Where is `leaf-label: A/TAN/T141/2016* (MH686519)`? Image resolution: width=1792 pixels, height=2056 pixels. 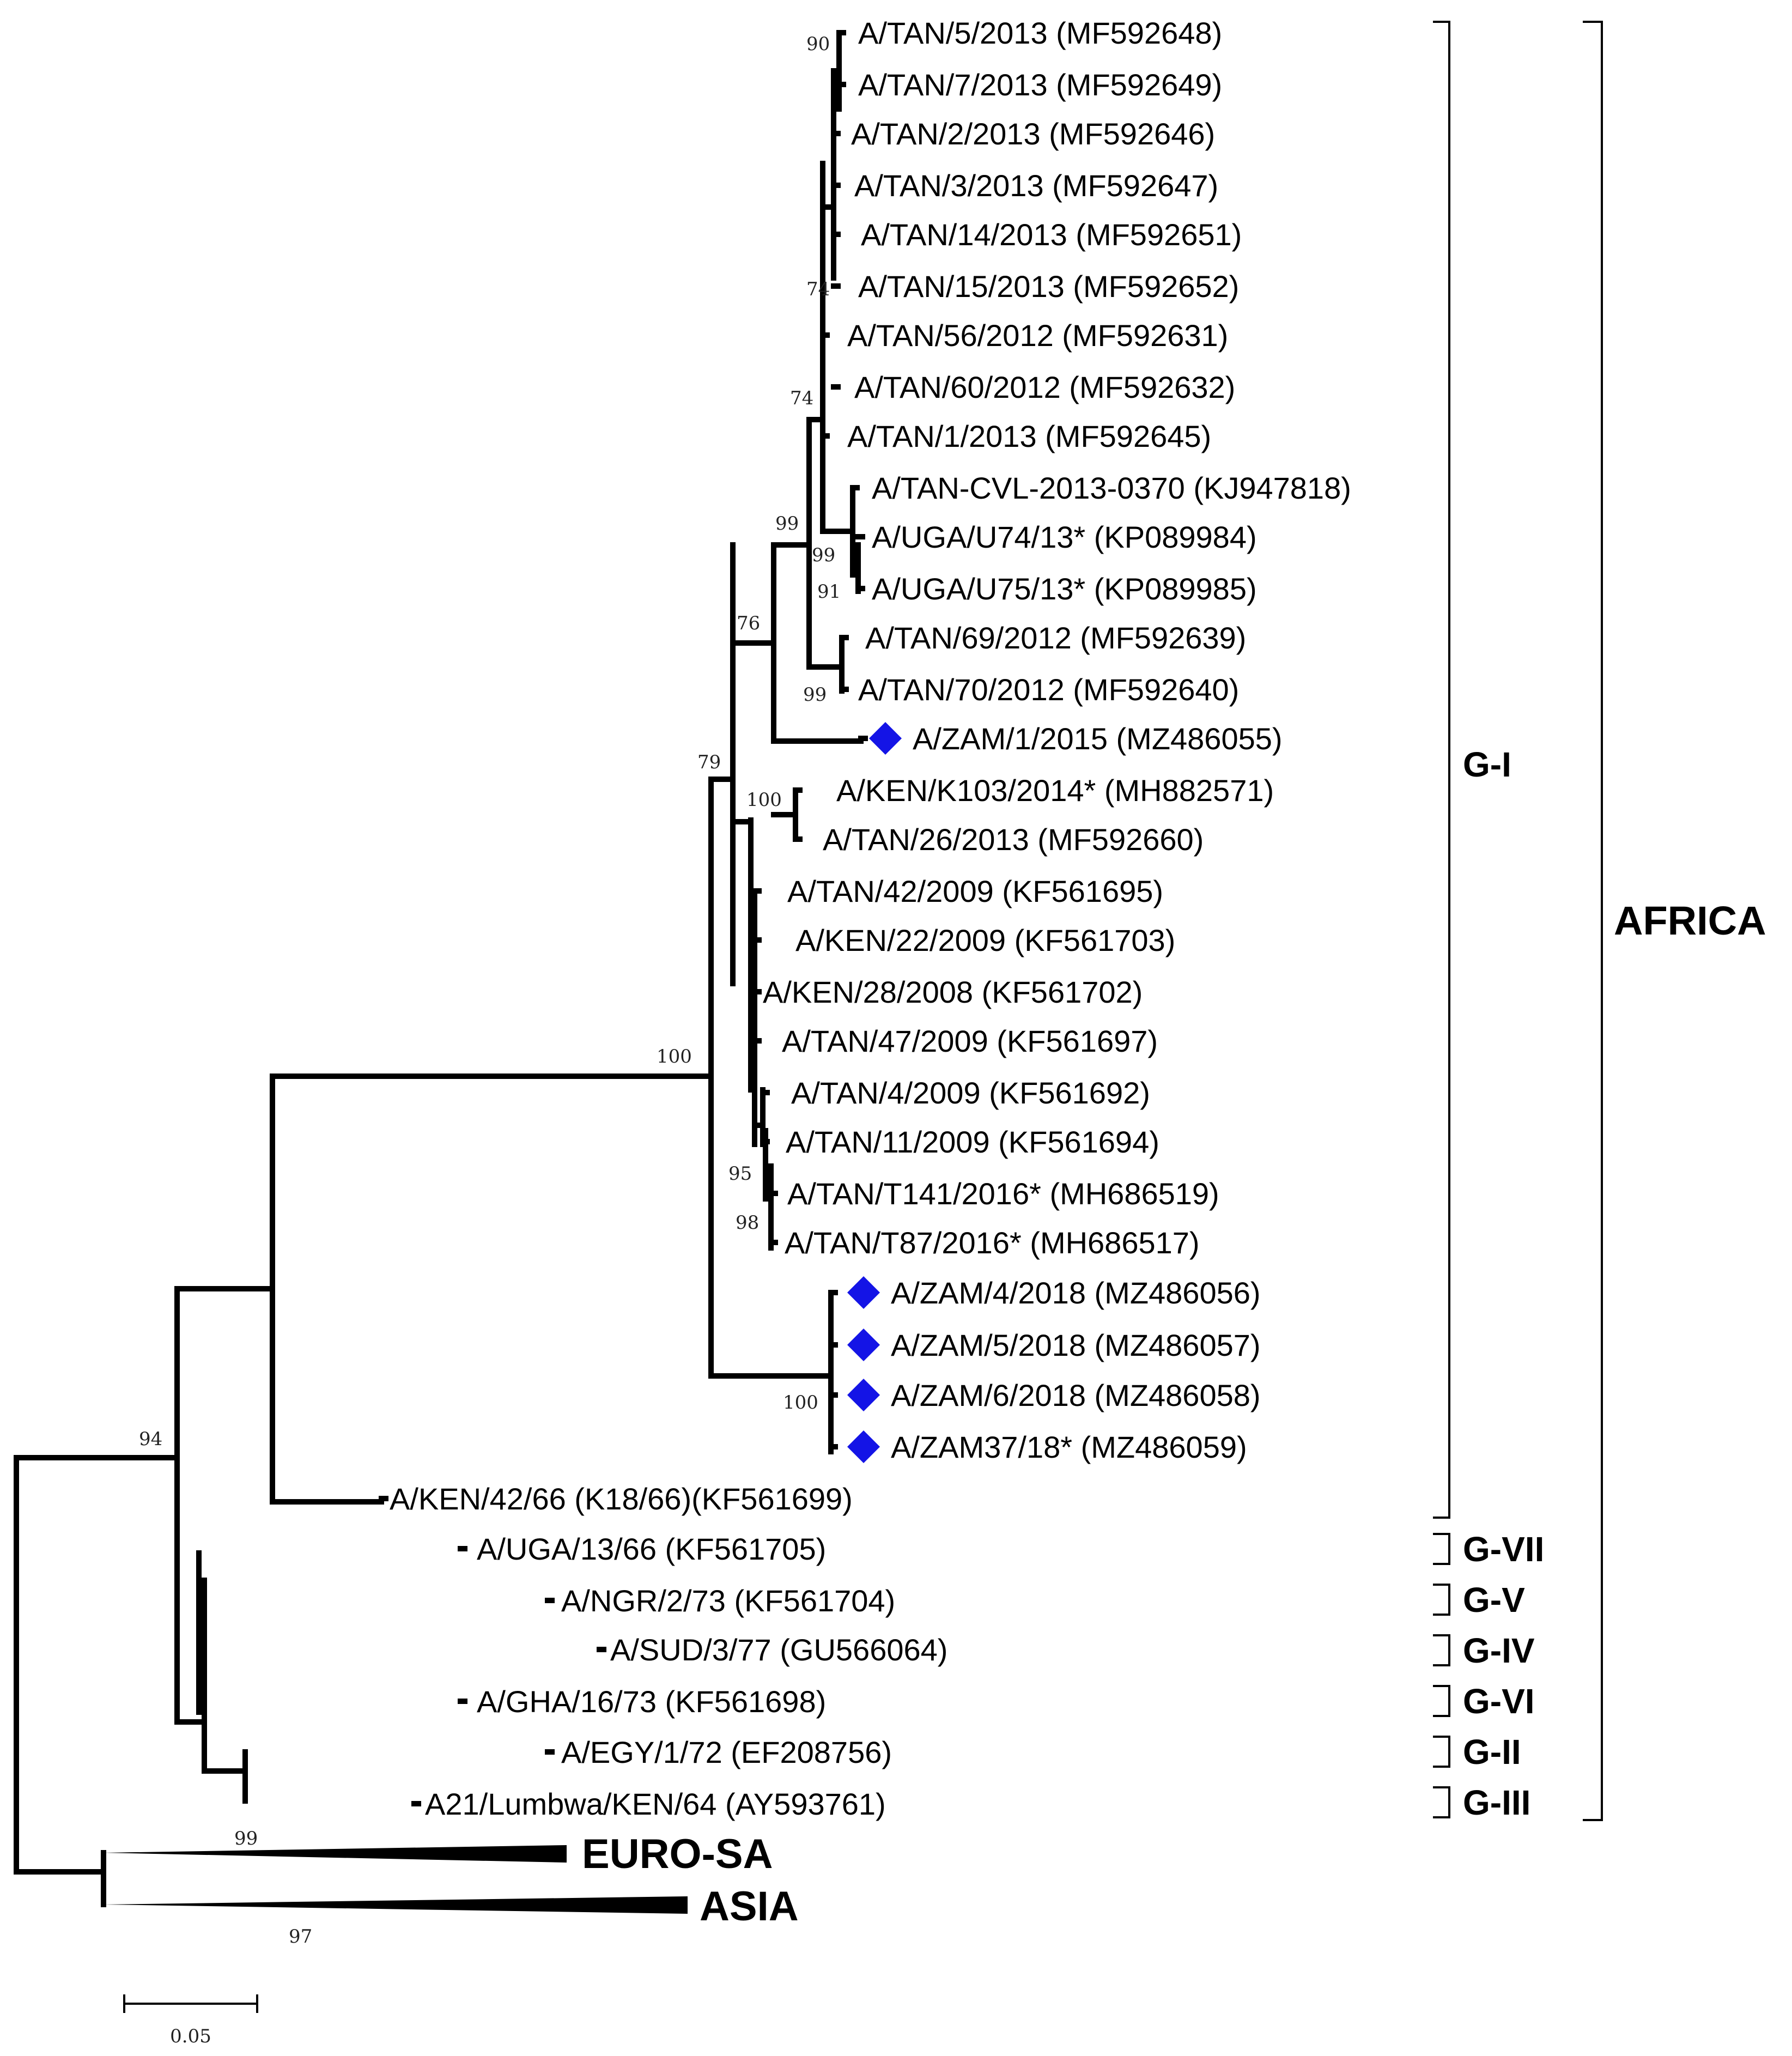 leaf-label: A/TAN/T141/2016* (MH686519) is located at coordinates (1003, 1193).